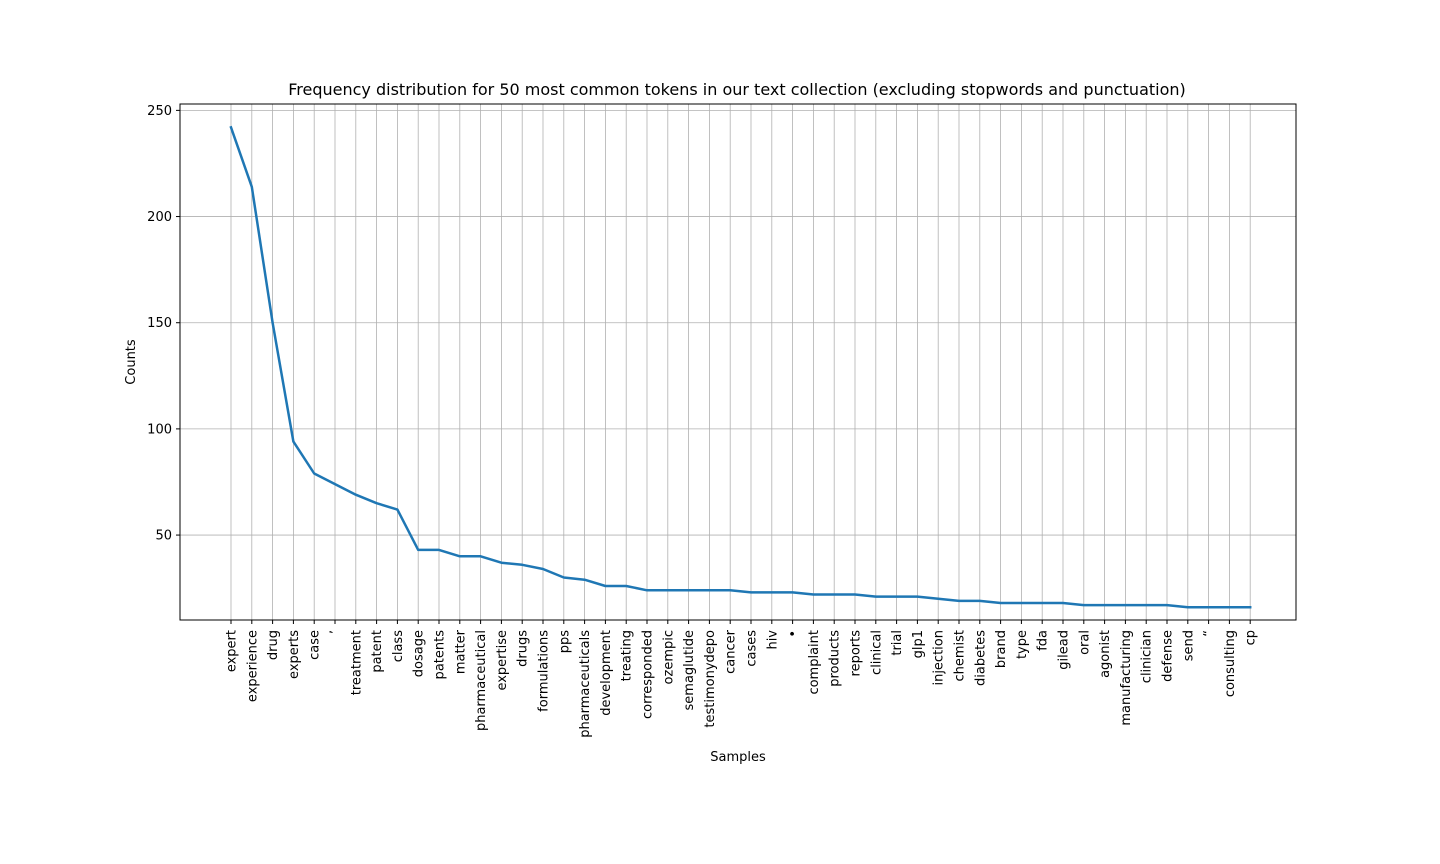  What do you see at coordinates (1168, 656) in the screenshot?
I see `x-tick-label: defense` at bounding box center [1168, 656].